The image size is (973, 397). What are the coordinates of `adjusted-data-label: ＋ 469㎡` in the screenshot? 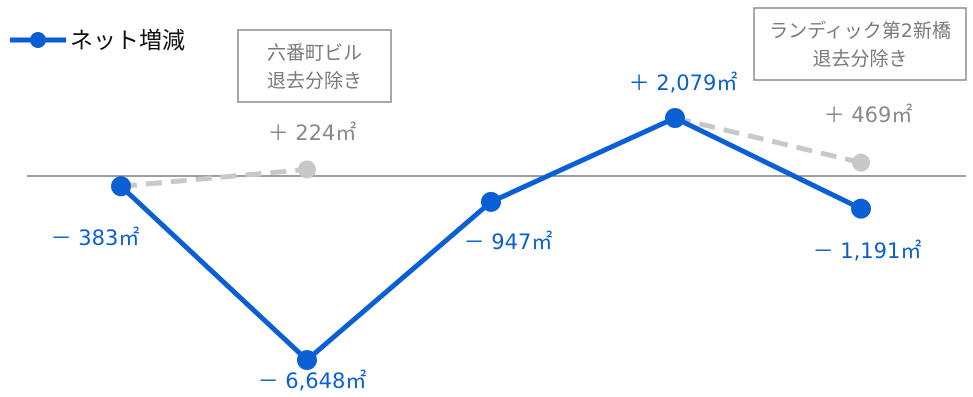 It's located at (868, 115).